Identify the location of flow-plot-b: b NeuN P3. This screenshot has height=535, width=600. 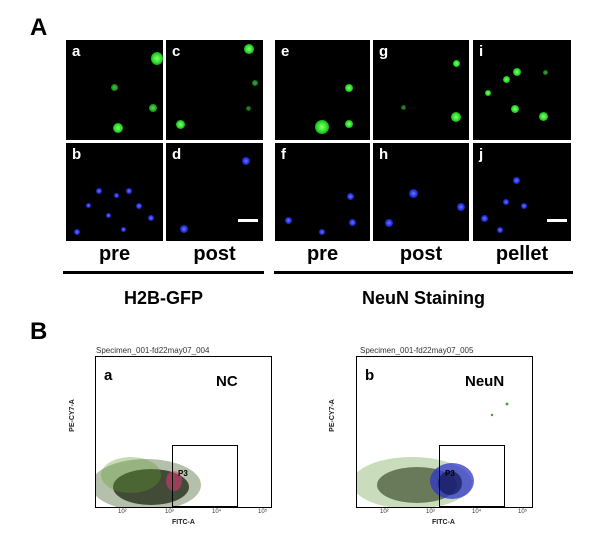
(444, 432).